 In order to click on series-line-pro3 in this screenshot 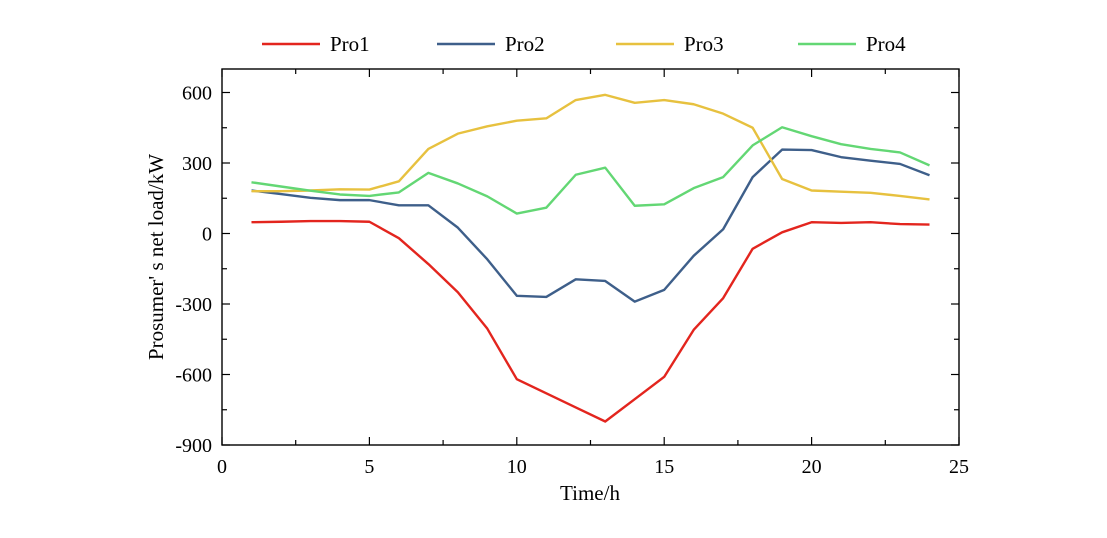, I will do `click(590, 147)`.